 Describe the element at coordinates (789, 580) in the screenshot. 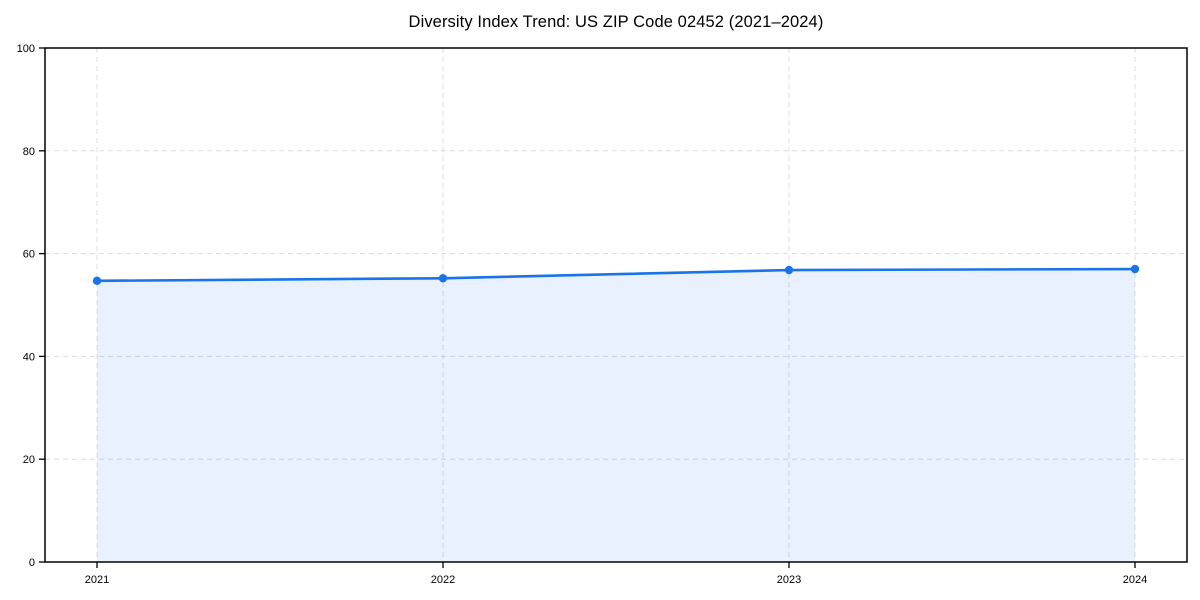

I see `x-tick-label: 2023` at that location.